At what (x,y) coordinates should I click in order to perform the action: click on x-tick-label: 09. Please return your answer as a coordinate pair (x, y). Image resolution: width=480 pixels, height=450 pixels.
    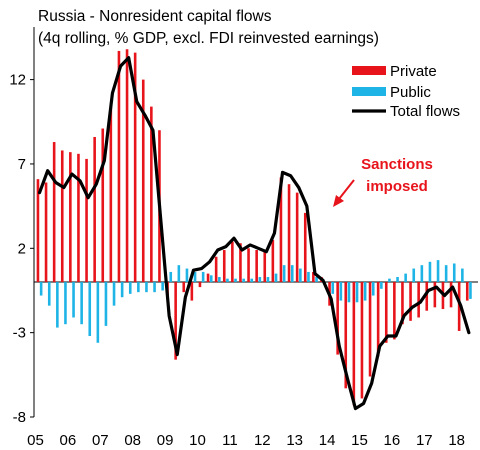
    Looking at the image, I should click on (165, 440).